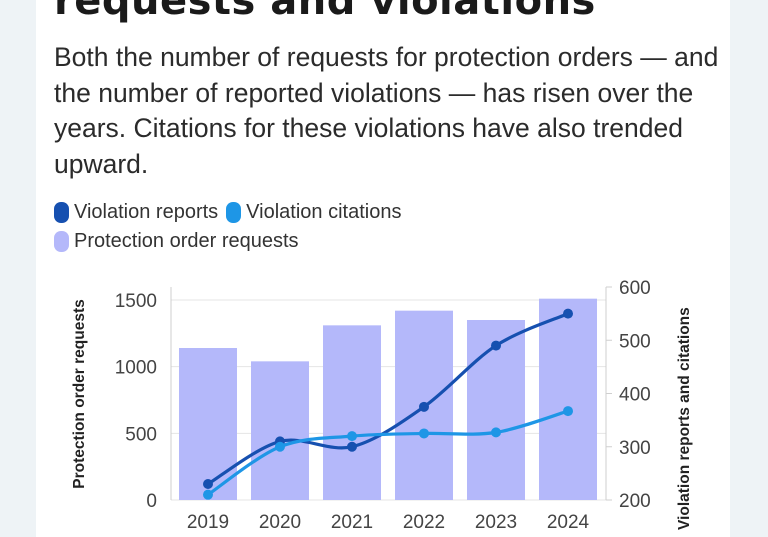 The image size is (768, 537). Describe the element at coordinates (388, 453) in the screenshot. I see `series-line` at that location.